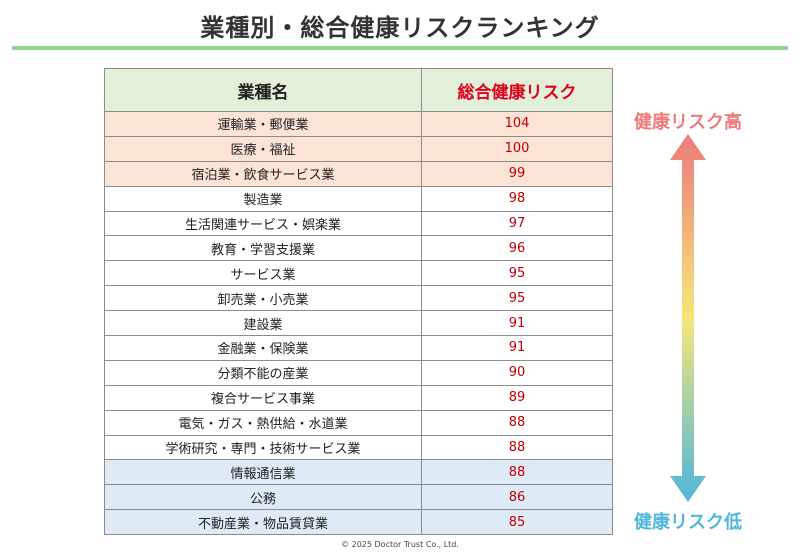  I want to click on industry-name-cell: 金融業・保険業, so click(263, 348).